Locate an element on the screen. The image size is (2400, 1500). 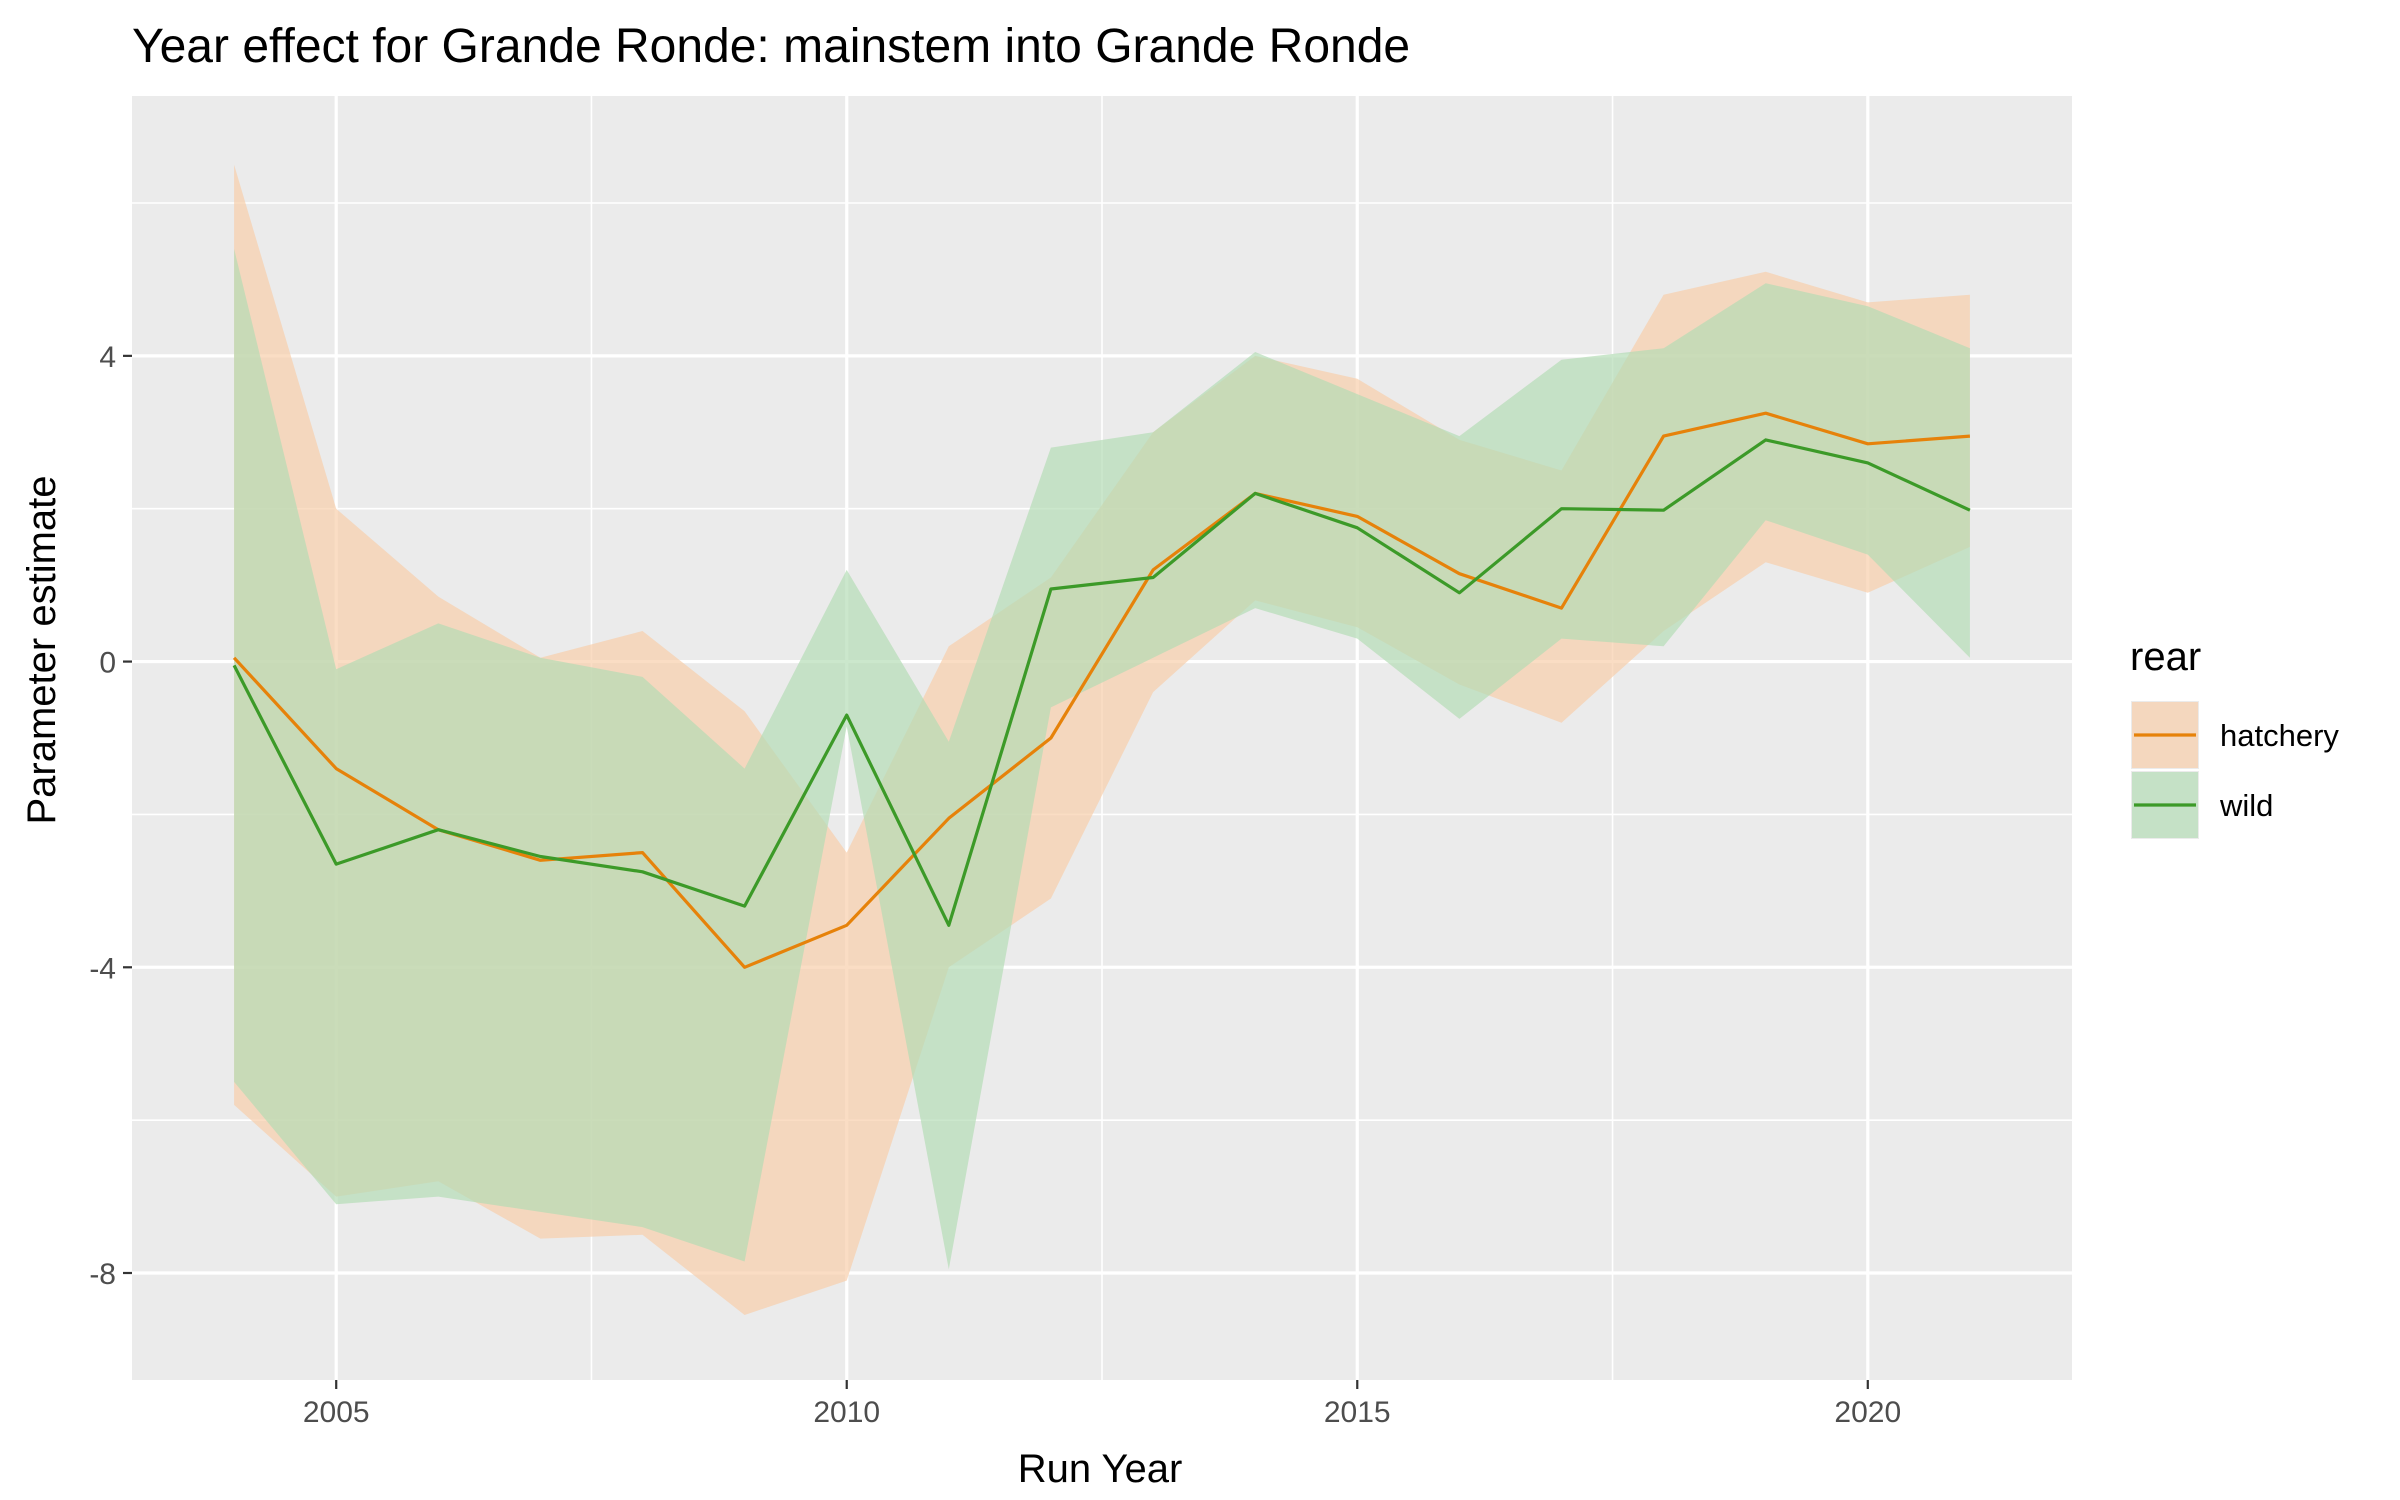
x-tick-label: 2005 is located at coordinates (336, 1412).